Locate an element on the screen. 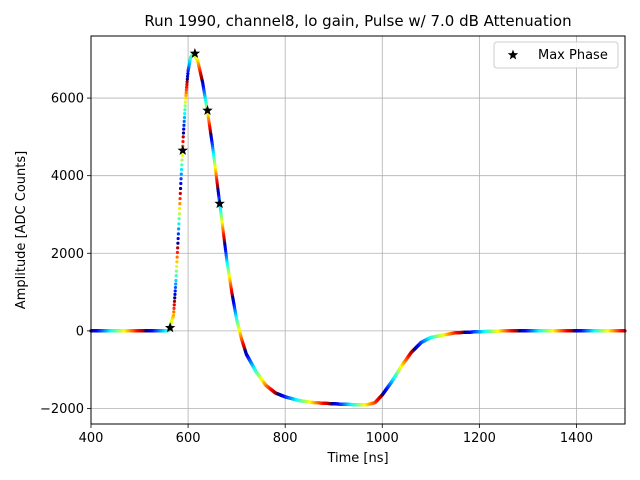 The image size is (640, 480). y-tick-label: 4000 is located at coordinates (67, 176).